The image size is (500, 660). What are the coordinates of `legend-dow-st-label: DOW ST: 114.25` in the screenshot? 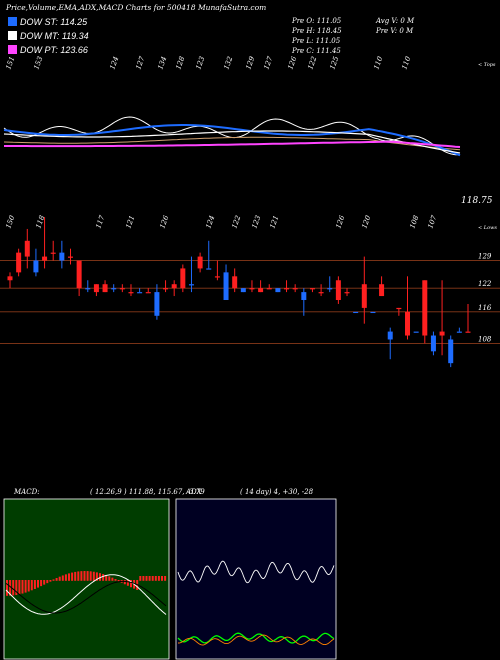 It's located at (54, 22).